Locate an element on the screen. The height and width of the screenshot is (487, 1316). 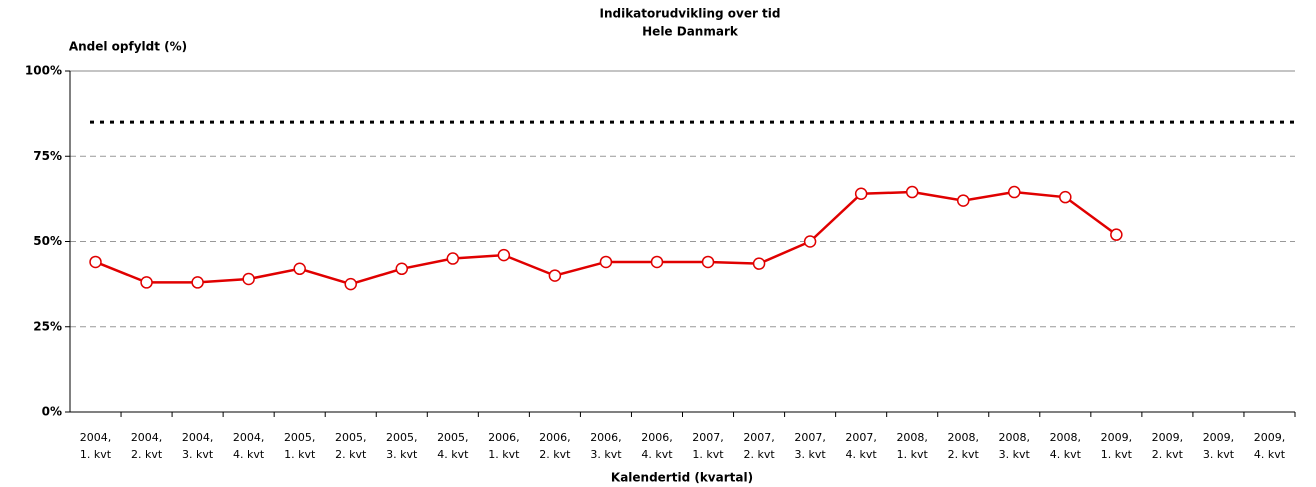
x-axis-label: Kalendertid (kvartal) is located at coordinates (682, 478).